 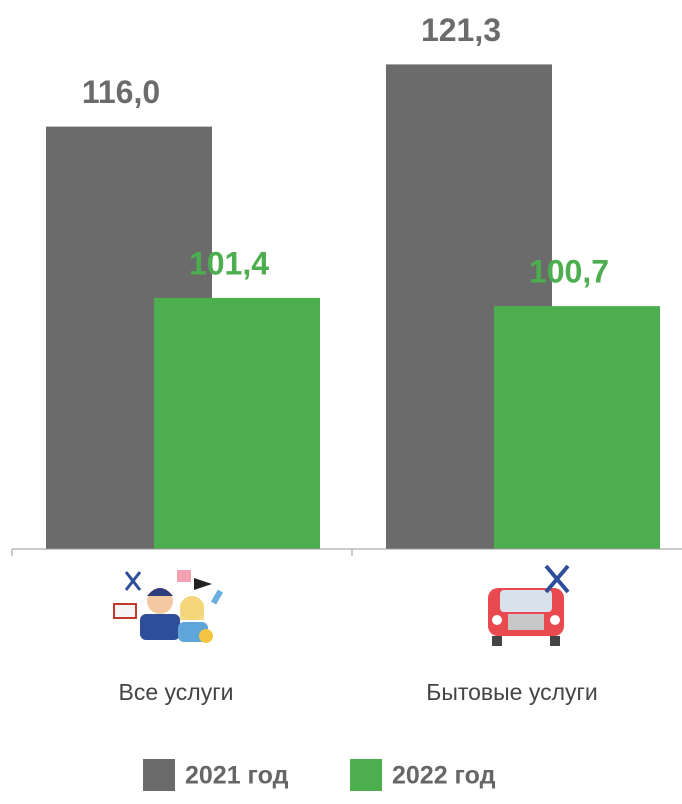 What do you see at coordinates (168, 606) in the screenshot?
I see `services-icon` at bounding box center [168, 606].